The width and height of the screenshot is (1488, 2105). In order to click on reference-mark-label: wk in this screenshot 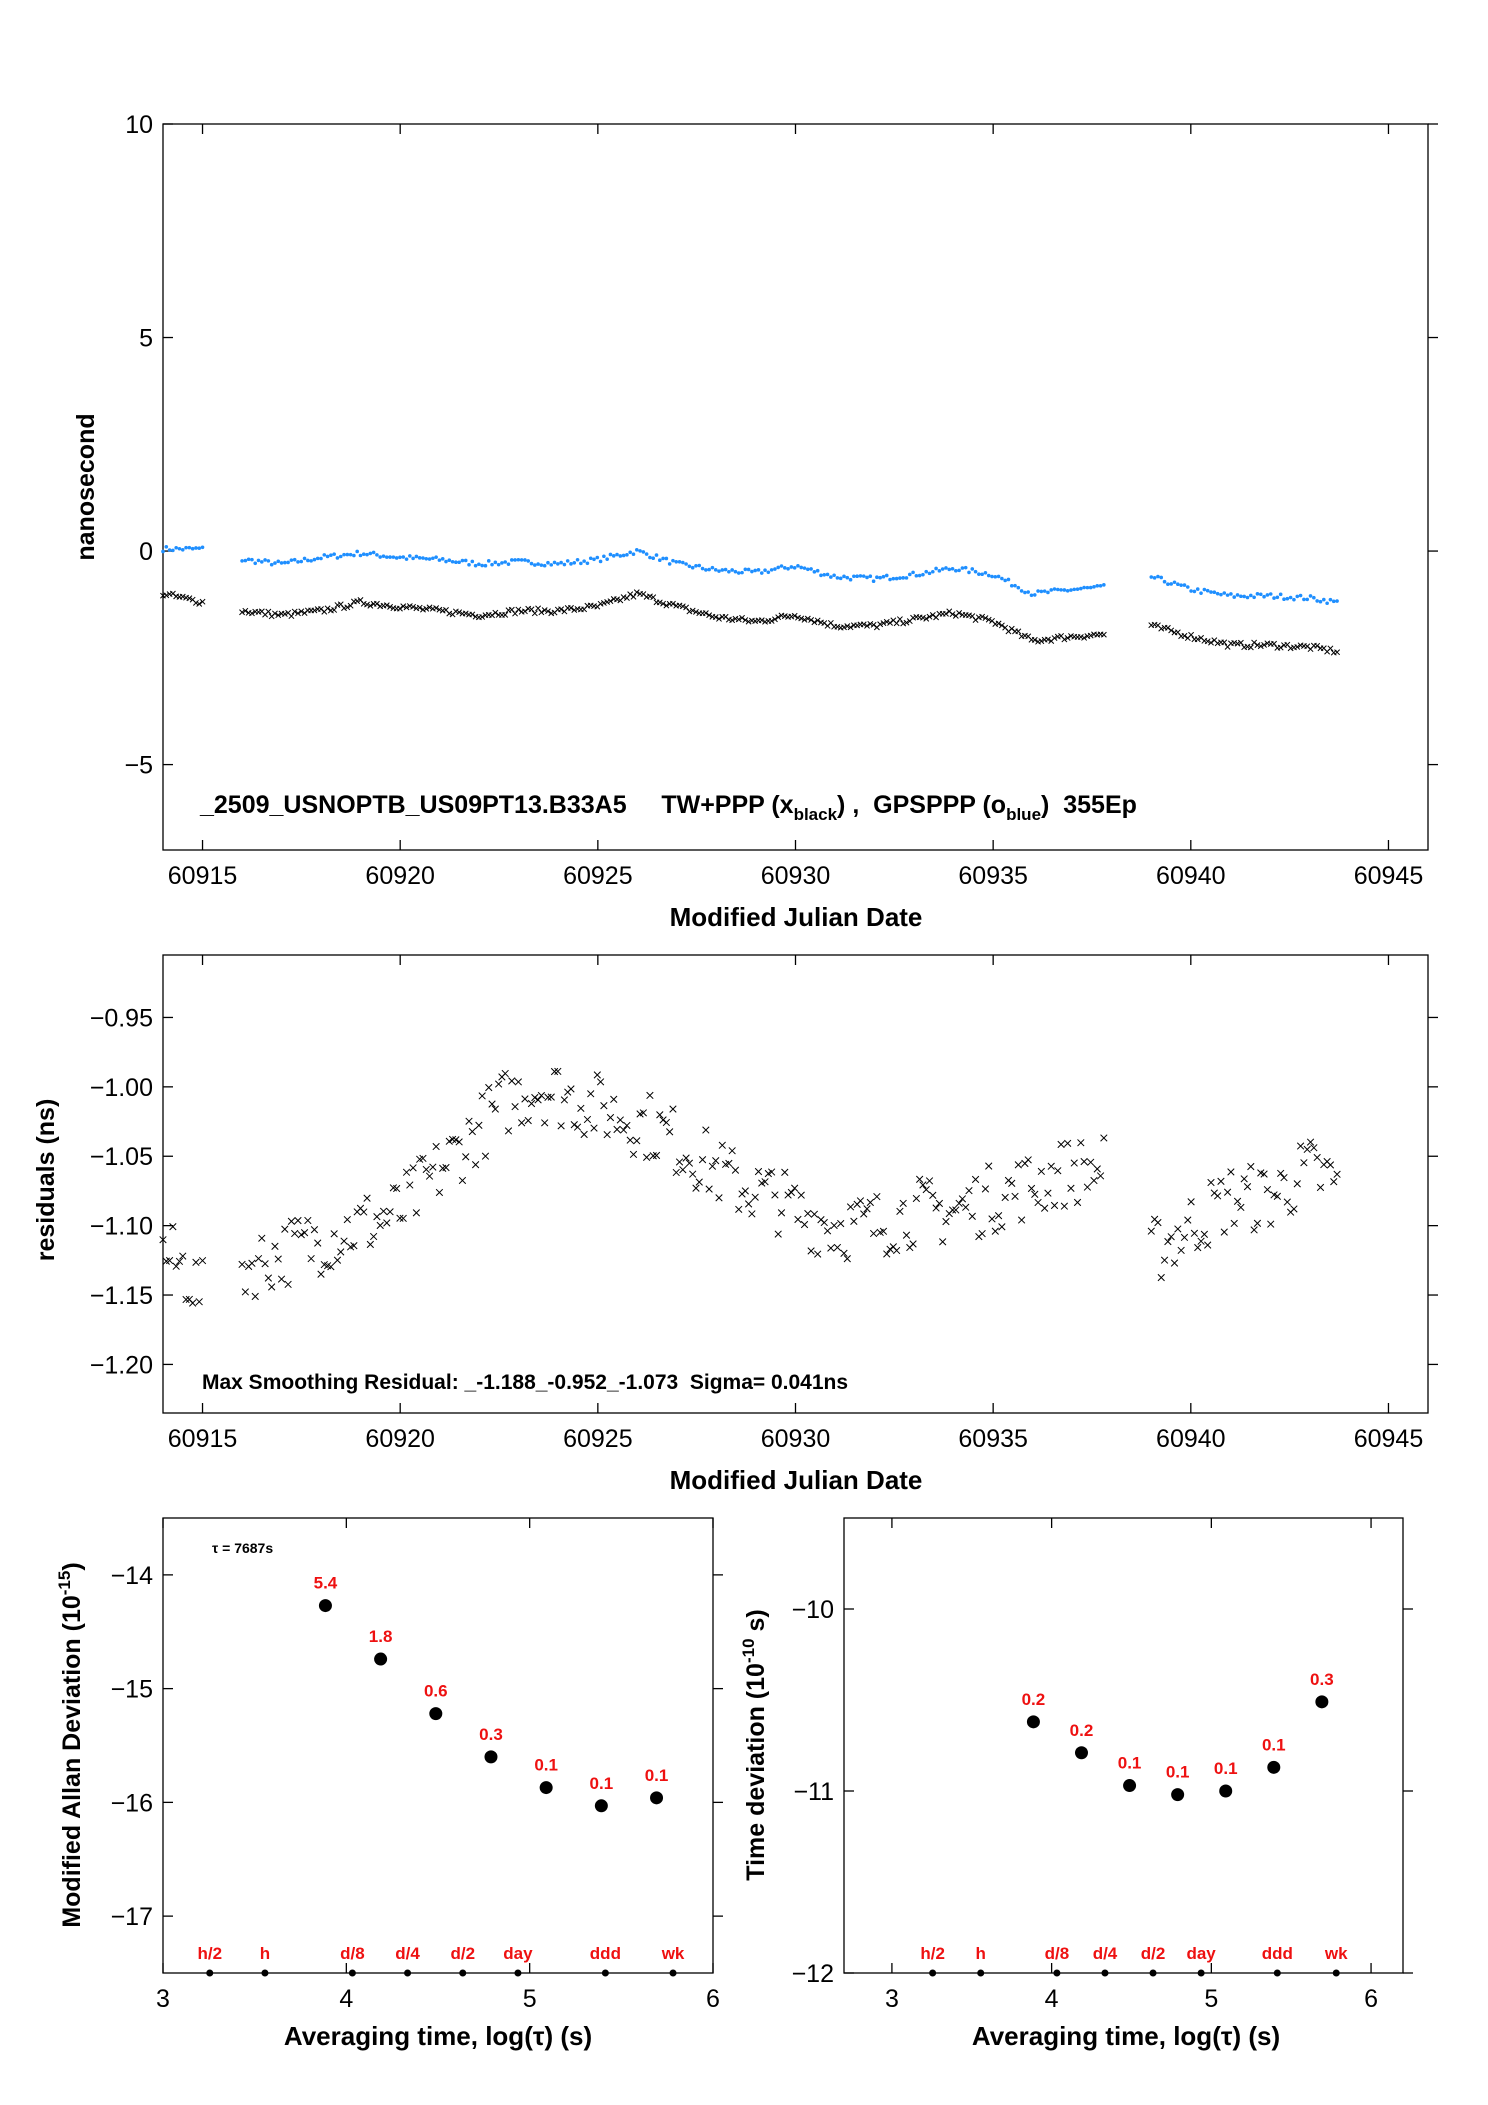, I will do `click(1336, 1953)`.